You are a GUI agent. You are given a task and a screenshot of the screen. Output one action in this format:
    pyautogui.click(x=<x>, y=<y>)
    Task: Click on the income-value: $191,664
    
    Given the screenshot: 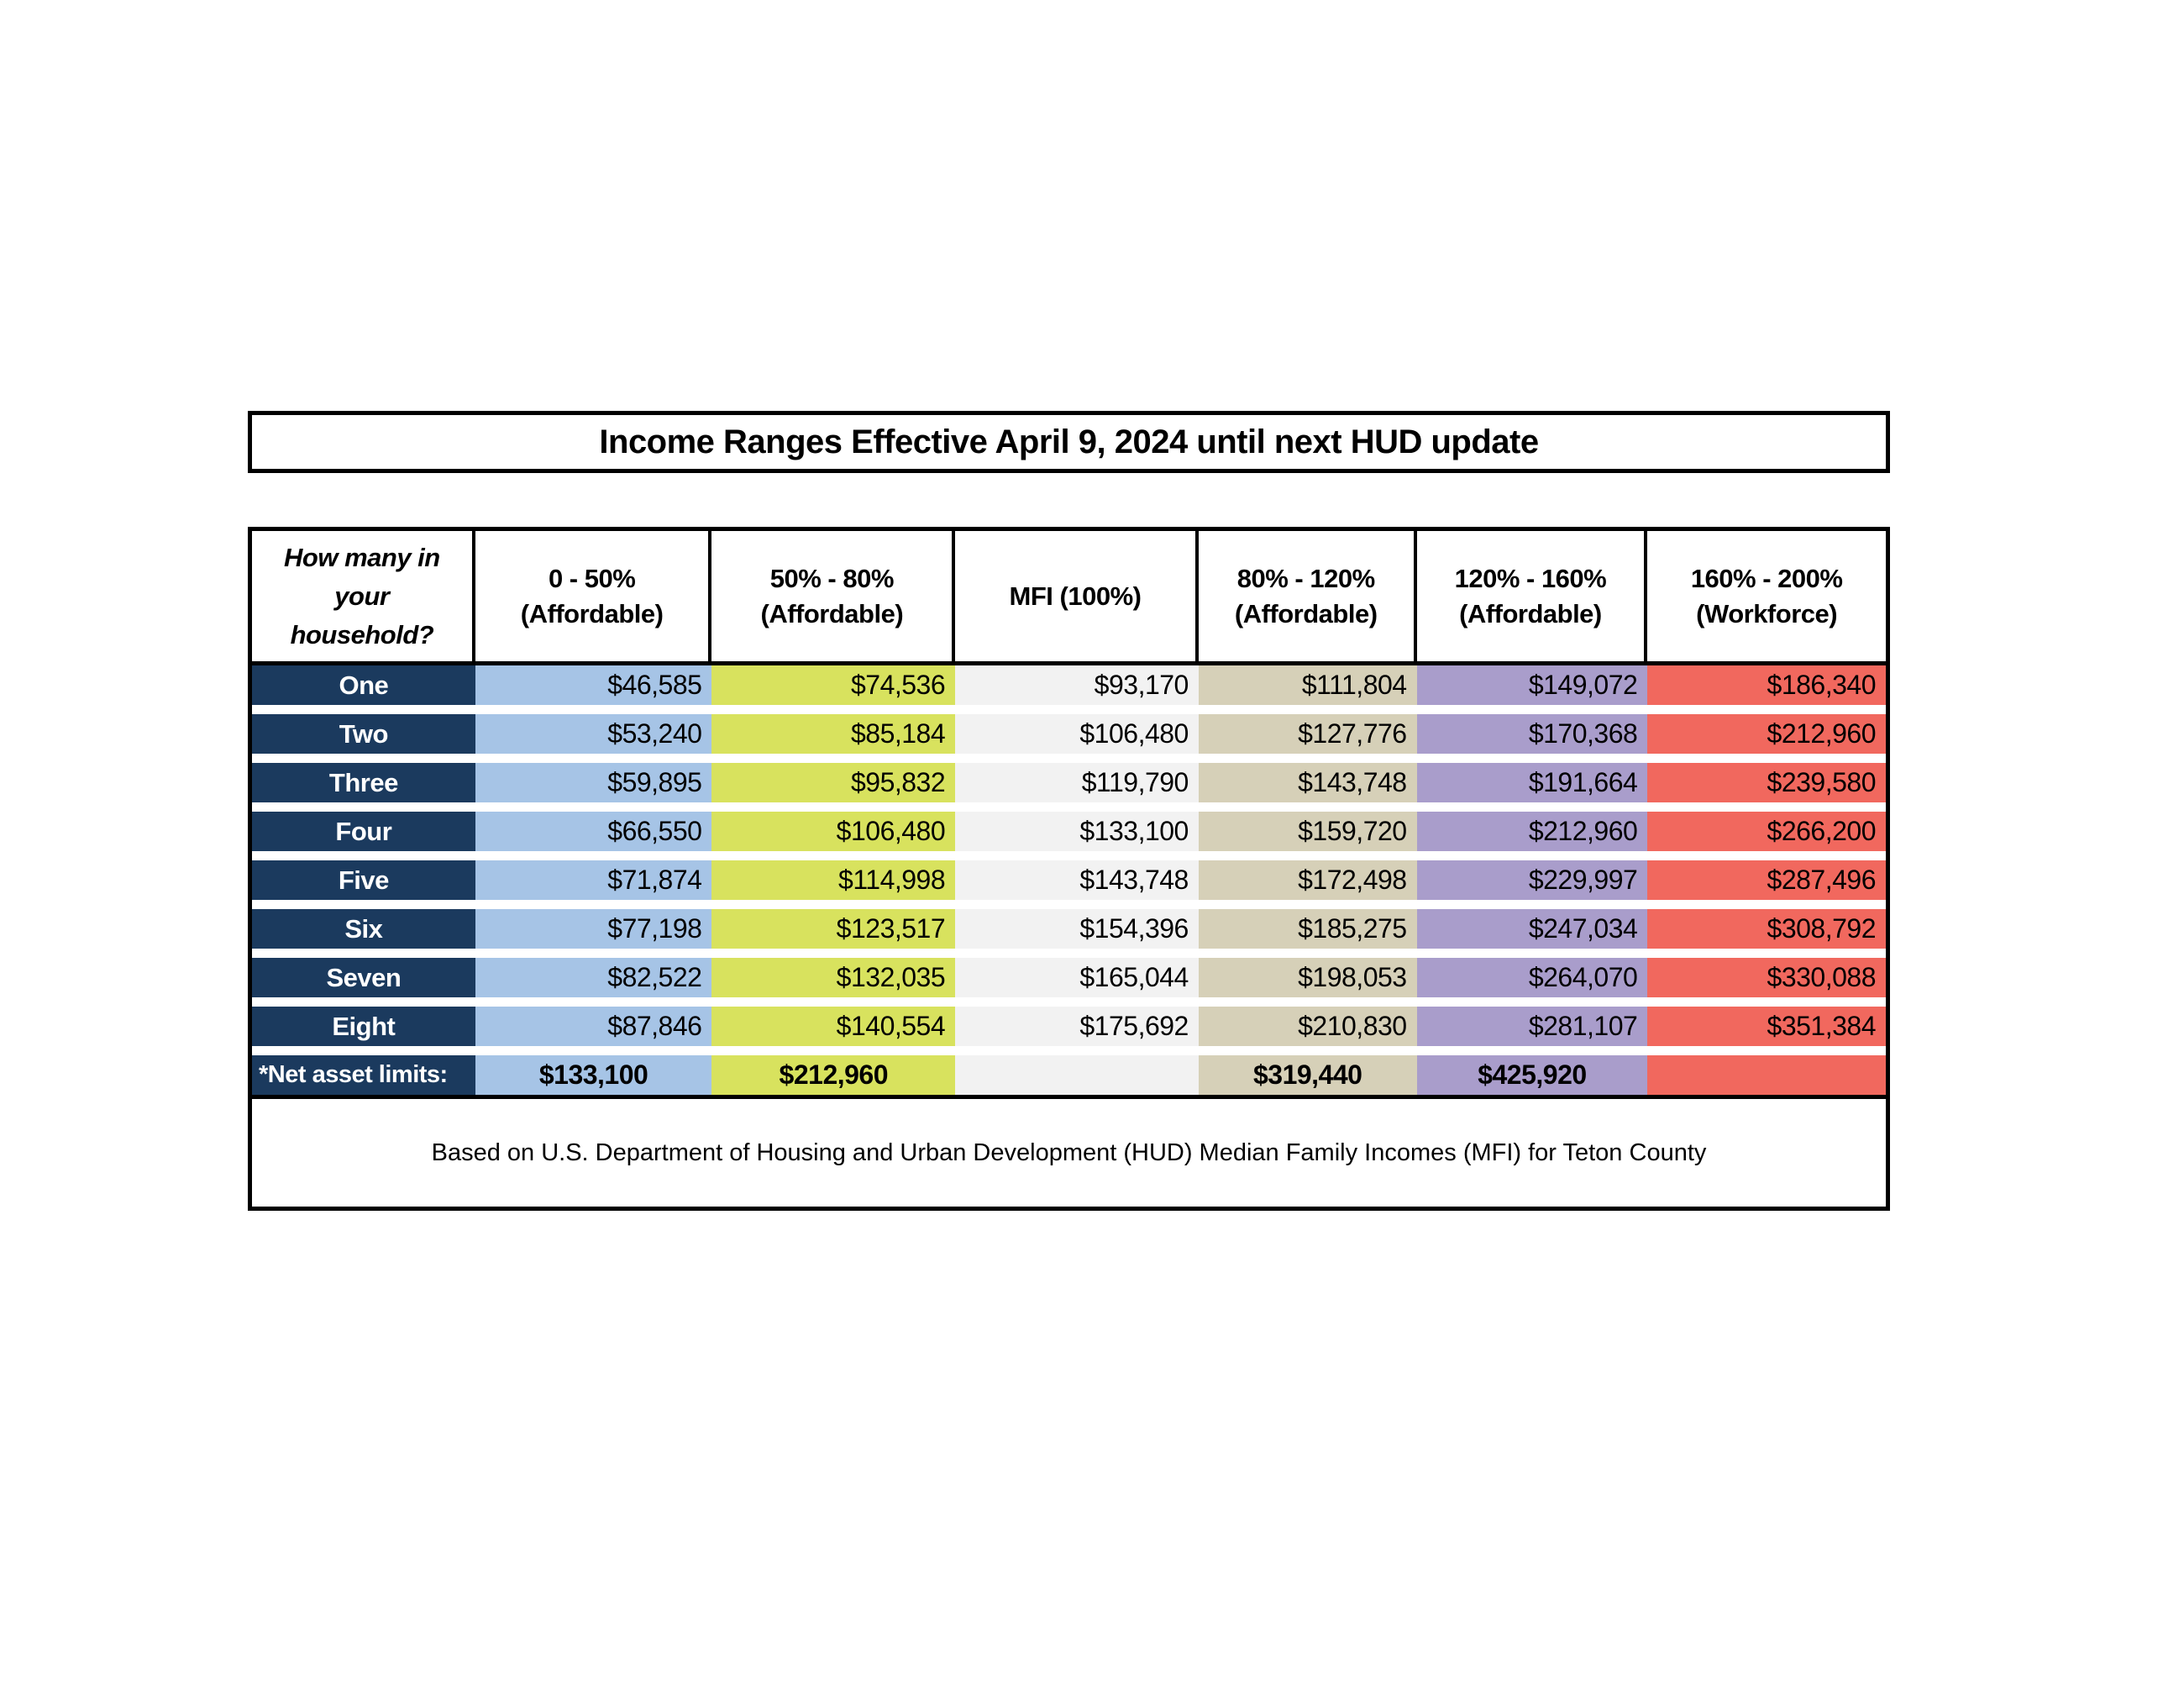 What is the action you would take?
    pyautogui.click(x=1532, y=782)
    